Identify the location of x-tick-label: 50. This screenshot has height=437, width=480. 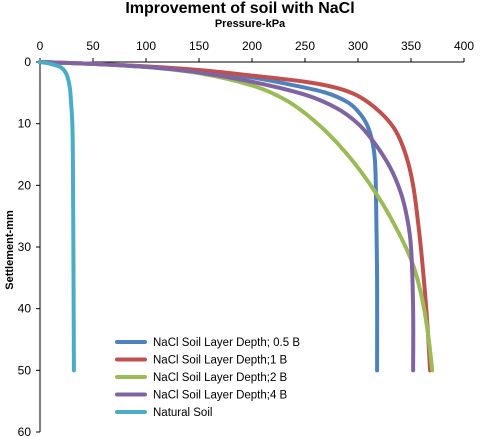
(93, 46).